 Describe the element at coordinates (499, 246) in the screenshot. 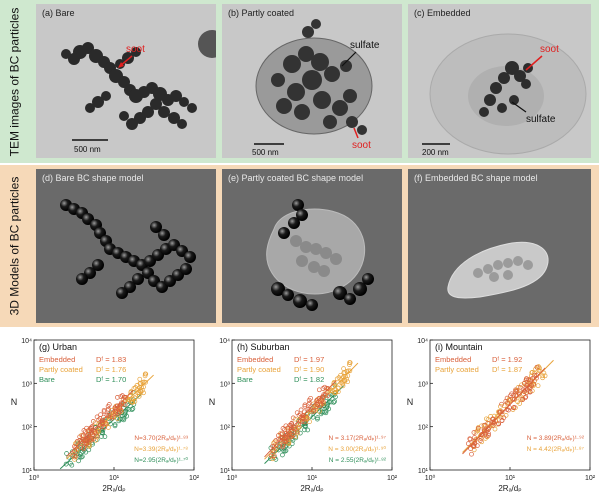

I see `model-panel-embedded: (f) Embedded BC shape model` at that location.